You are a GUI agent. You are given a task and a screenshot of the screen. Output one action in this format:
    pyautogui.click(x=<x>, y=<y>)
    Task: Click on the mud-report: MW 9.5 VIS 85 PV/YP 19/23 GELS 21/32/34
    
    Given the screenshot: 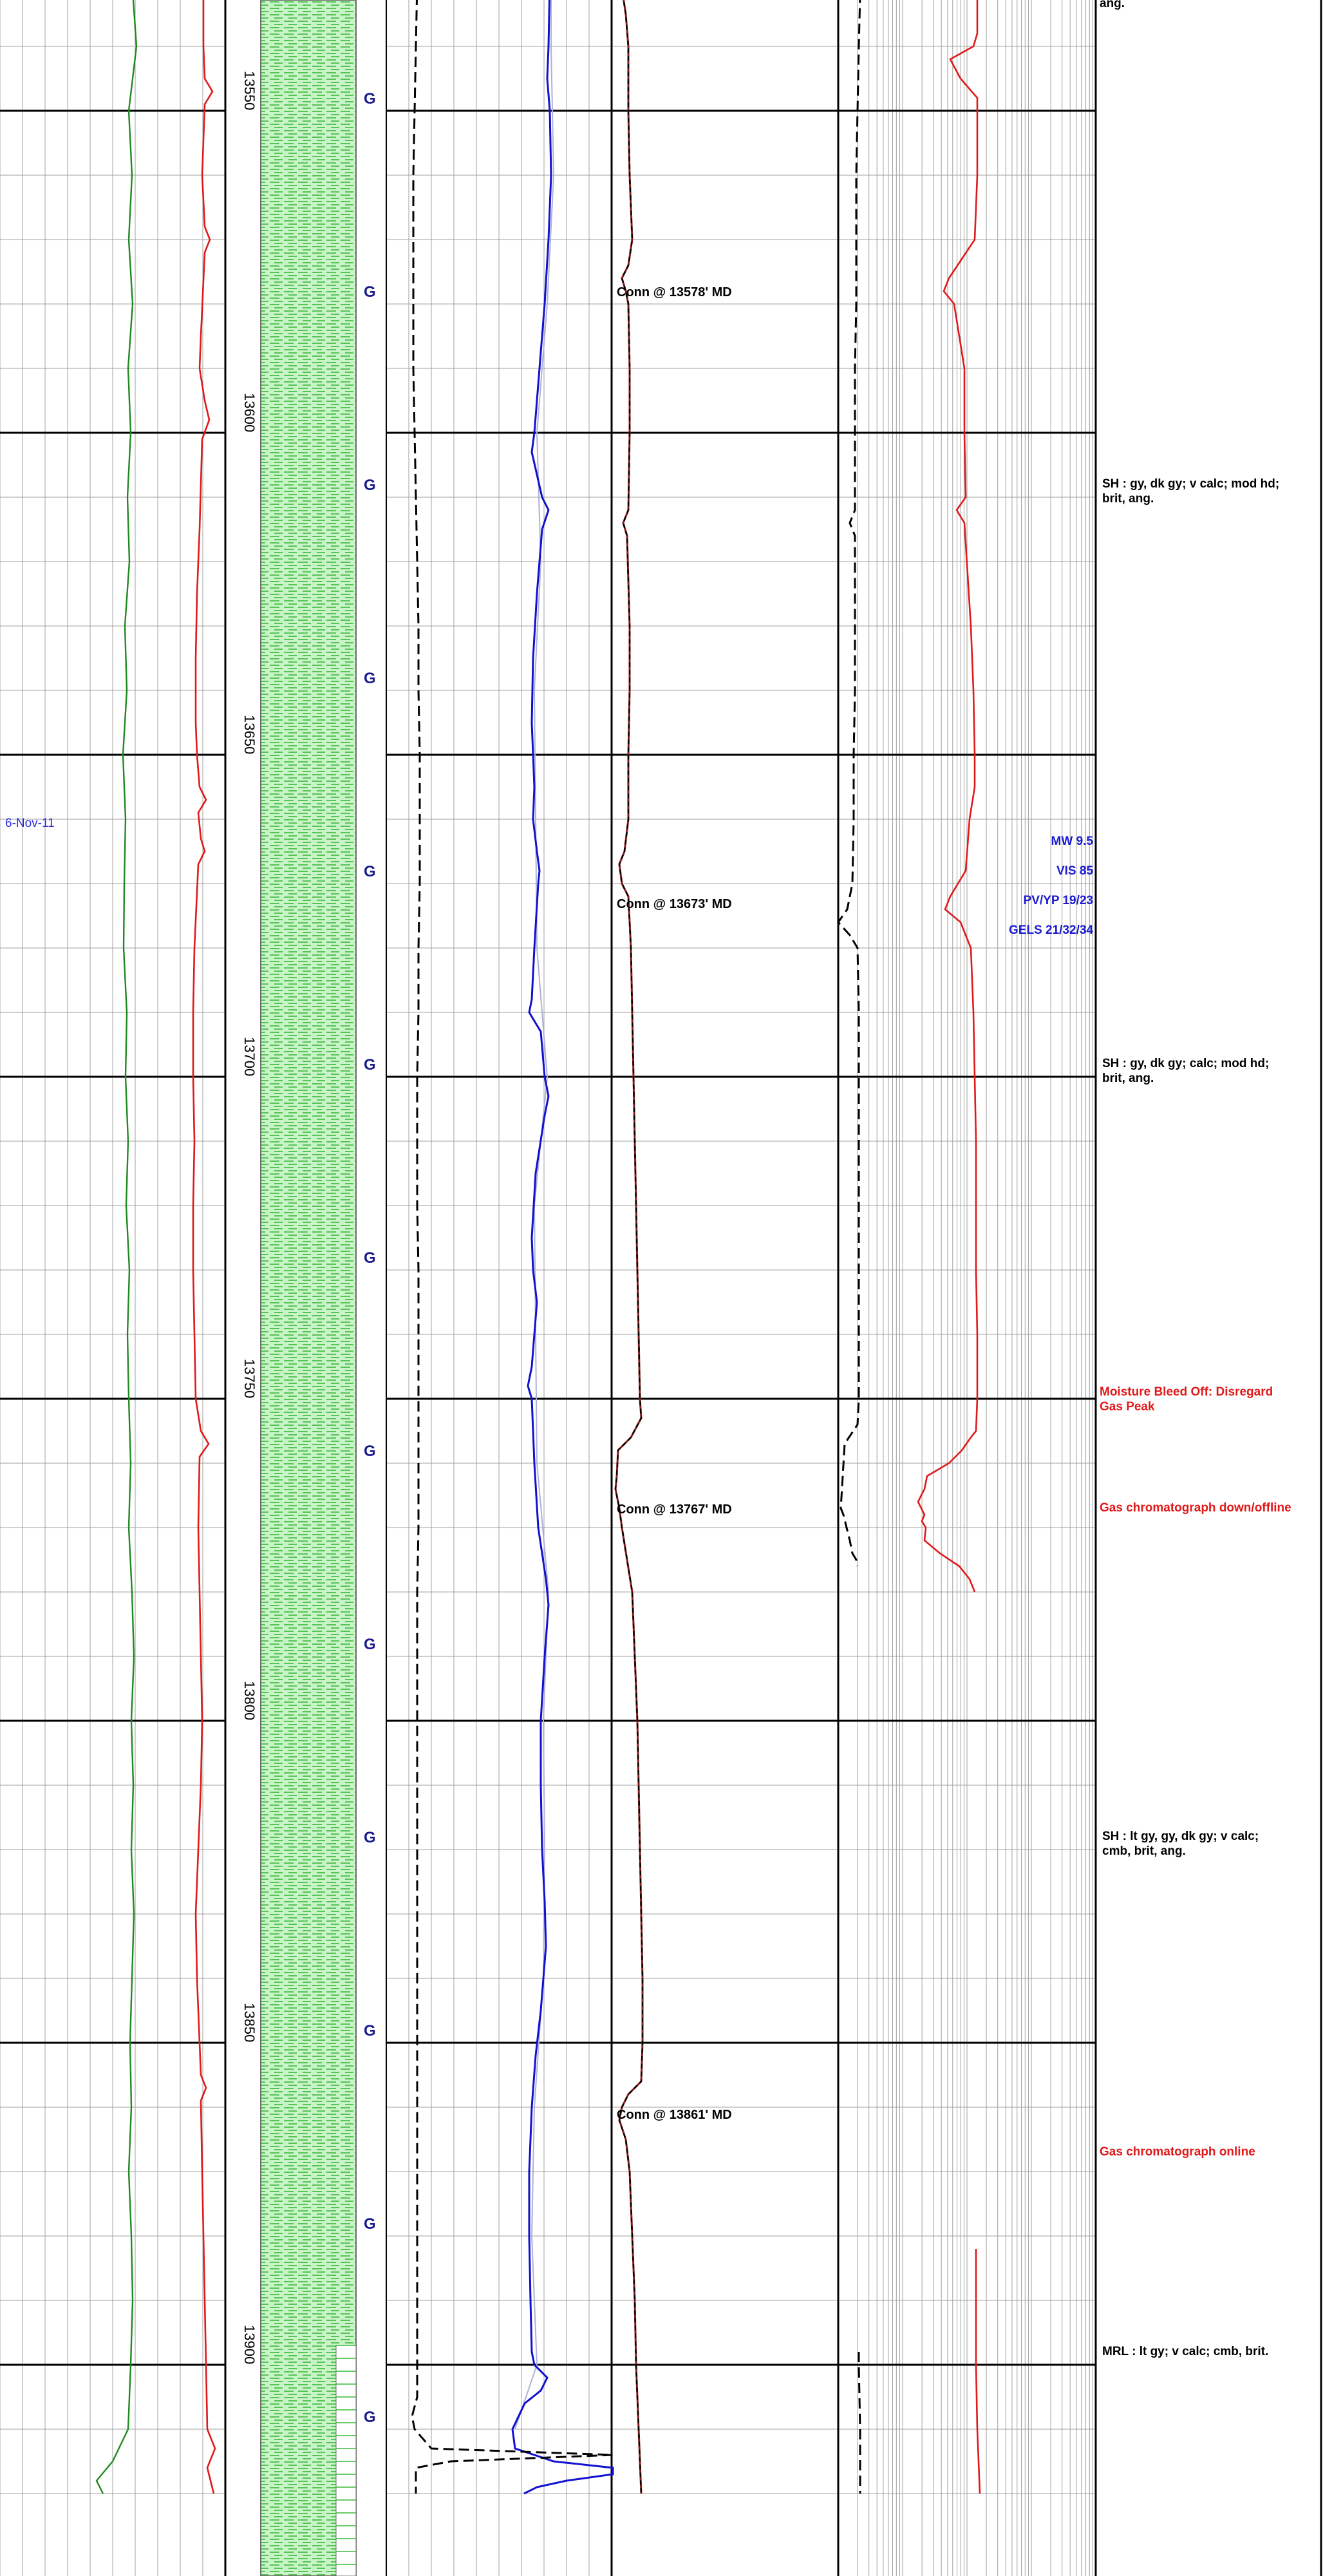 What is the action you would take?
    pyautogui.click(x=1051, y=885)
    